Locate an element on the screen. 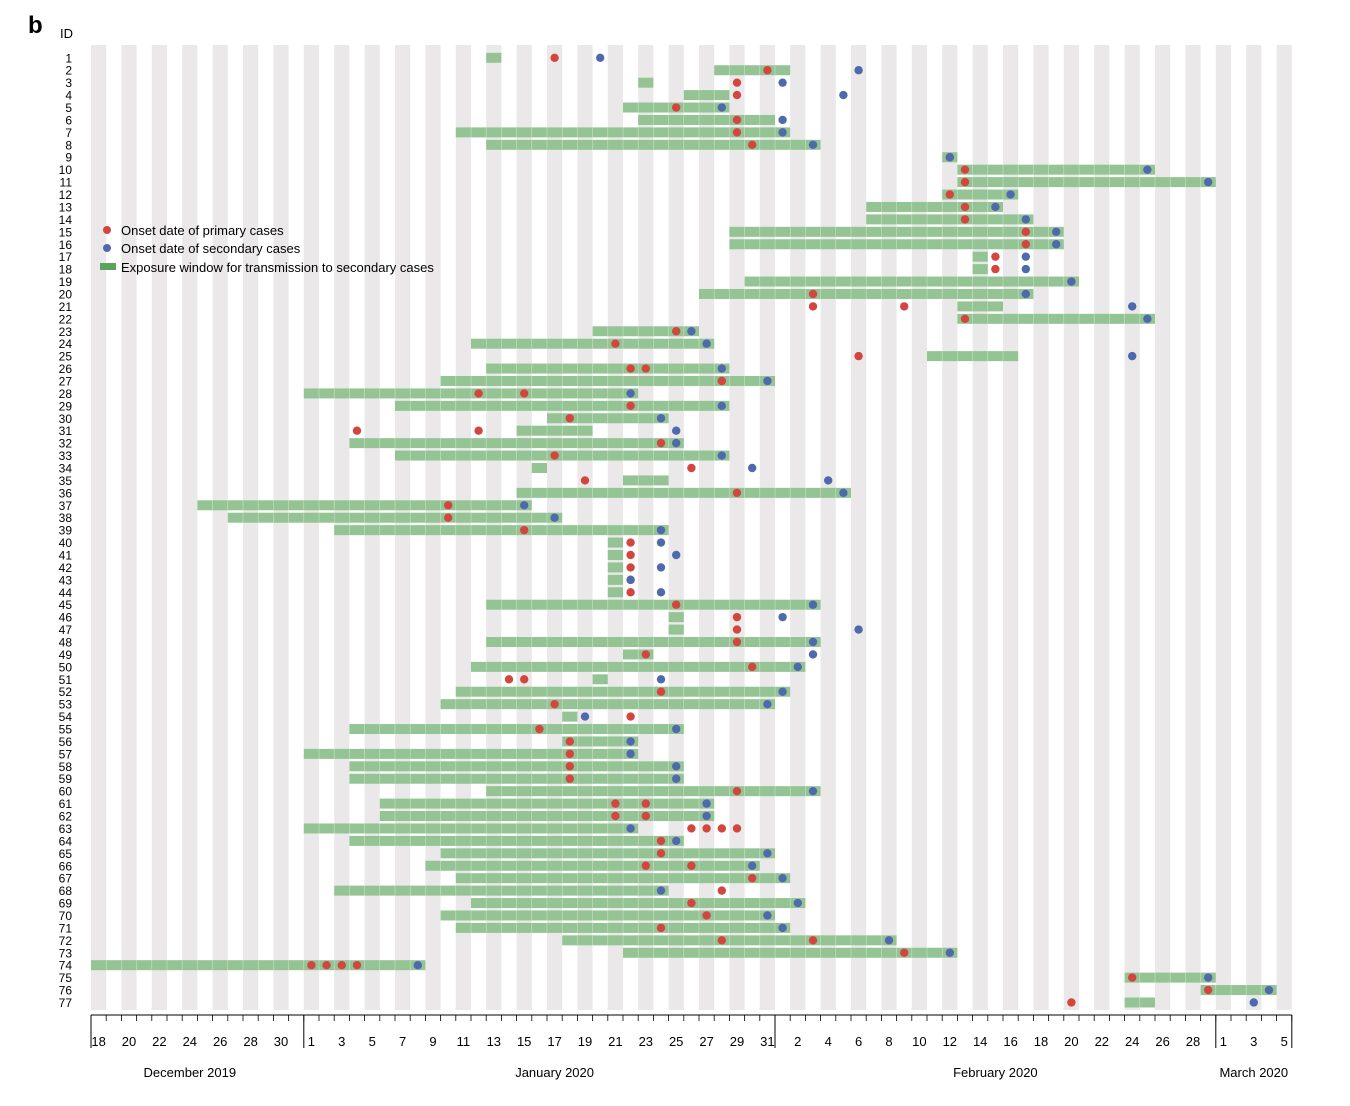 The image size is (1350, 1106). x-tick-label: 15 is located at coordinates (524, 1041).